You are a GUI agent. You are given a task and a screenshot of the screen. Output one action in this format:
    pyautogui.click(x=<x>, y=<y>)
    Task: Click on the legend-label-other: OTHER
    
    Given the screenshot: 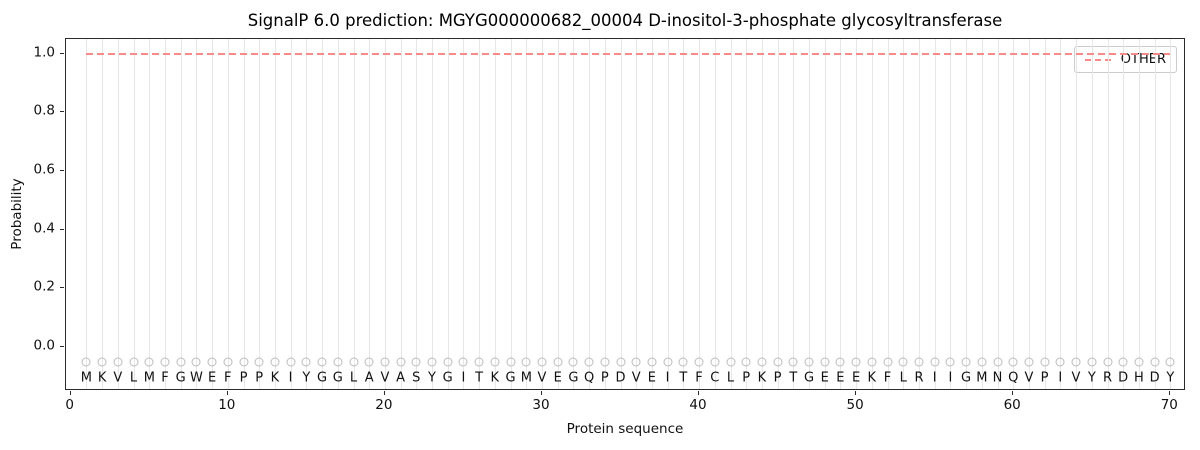 What is the action you would take?
    pyautogui.click(x=1143, y=59)
    